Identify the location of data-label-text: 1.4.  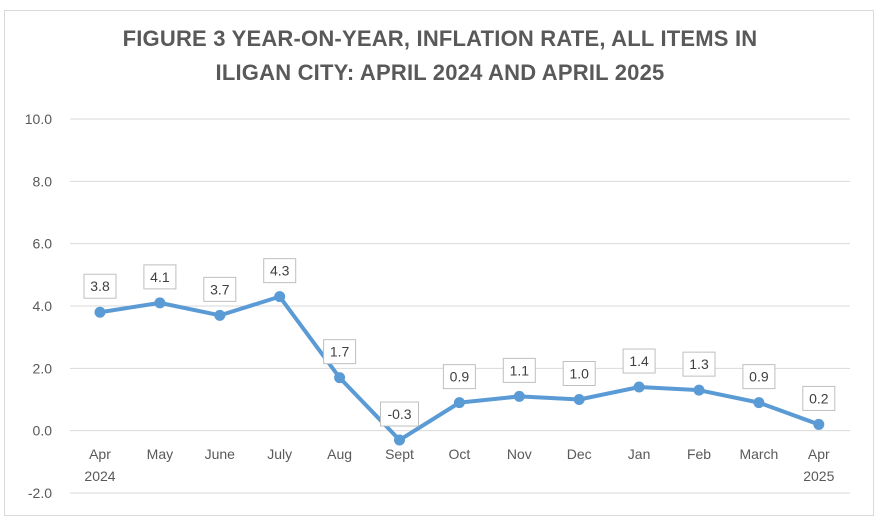
(639, 361).